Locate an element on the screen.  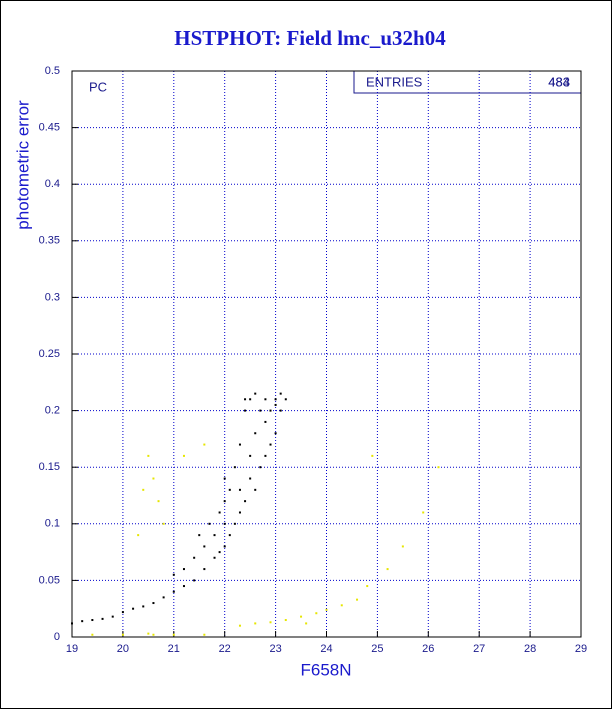
x-tick-label: 20 is located at coordinates (123, 649).